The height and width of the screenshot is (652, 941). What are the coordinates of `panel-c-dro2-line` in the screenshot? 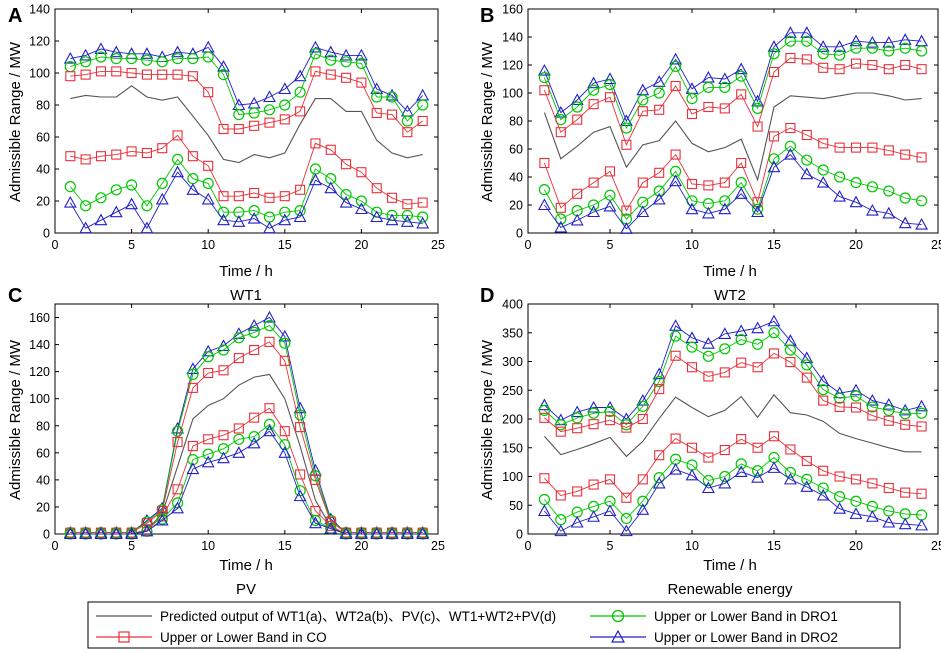 It's located at (246, 425).